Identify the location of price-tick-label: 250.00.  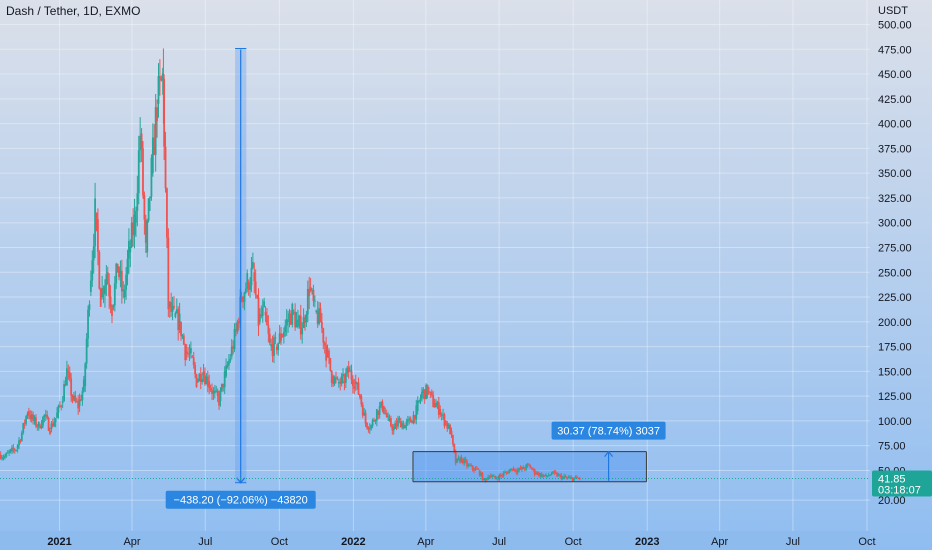
(895, 273).